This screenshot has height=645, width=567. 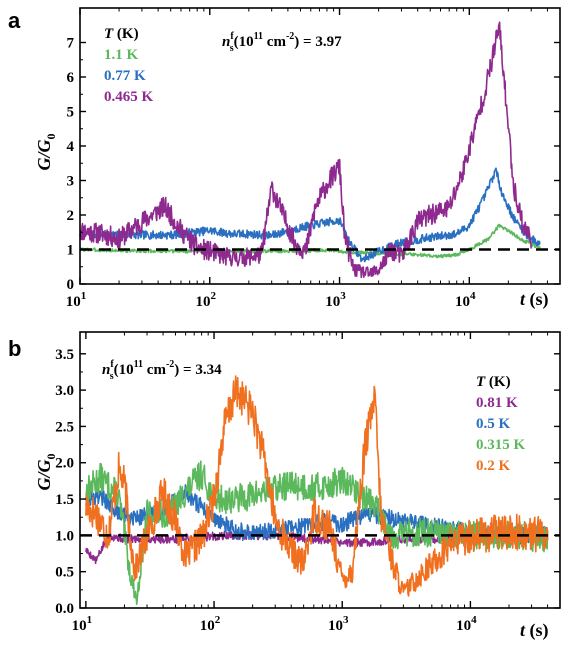 I want to click on y-tick-label: 3.5, so click(x=64, y=355).